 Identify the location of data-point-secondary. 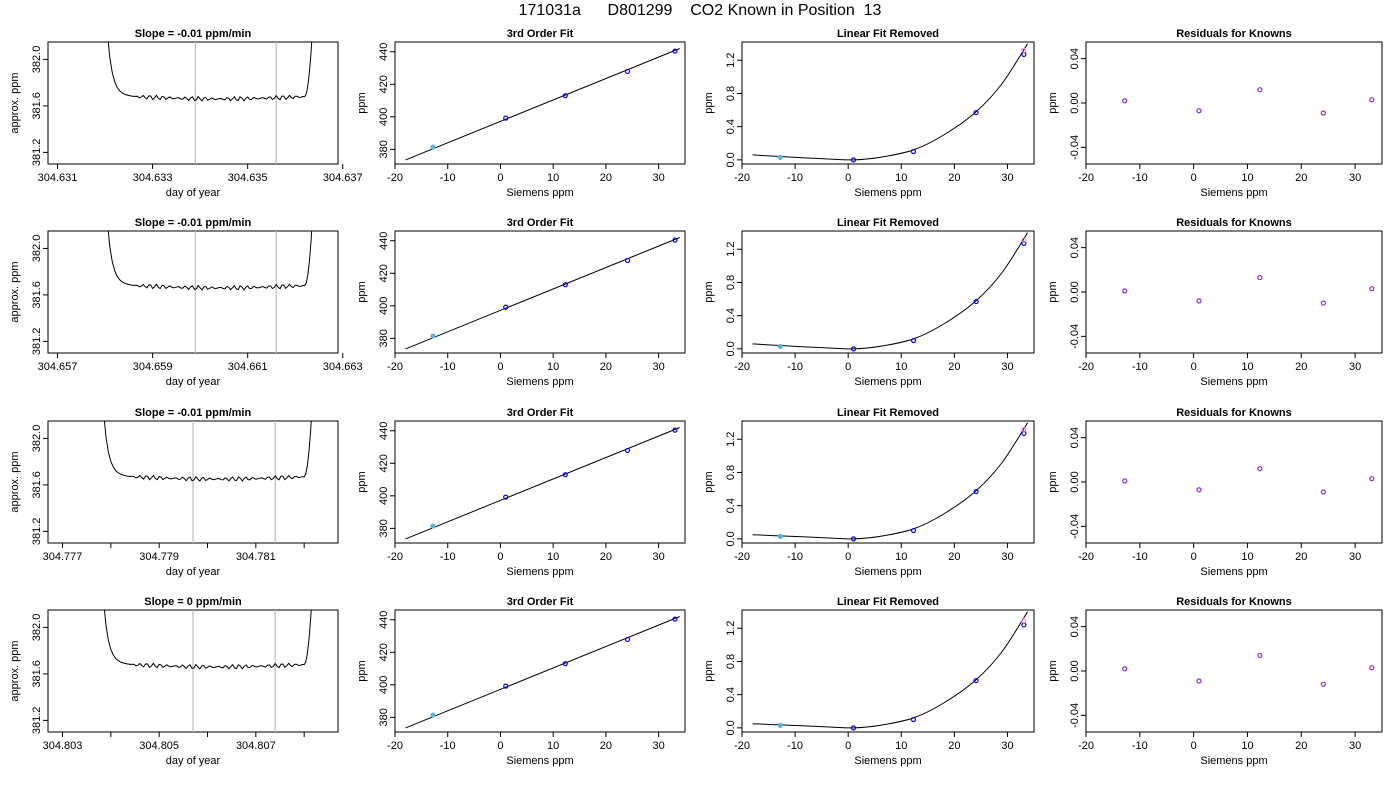
(1024, 50).